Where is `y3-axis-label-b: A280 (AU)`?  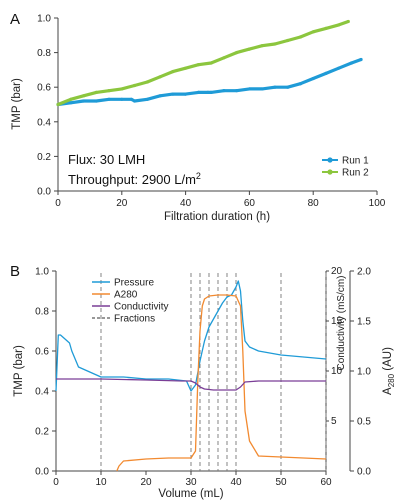 y3-axis-label-b: A280 (AU) is located at coordinates (389, 371).